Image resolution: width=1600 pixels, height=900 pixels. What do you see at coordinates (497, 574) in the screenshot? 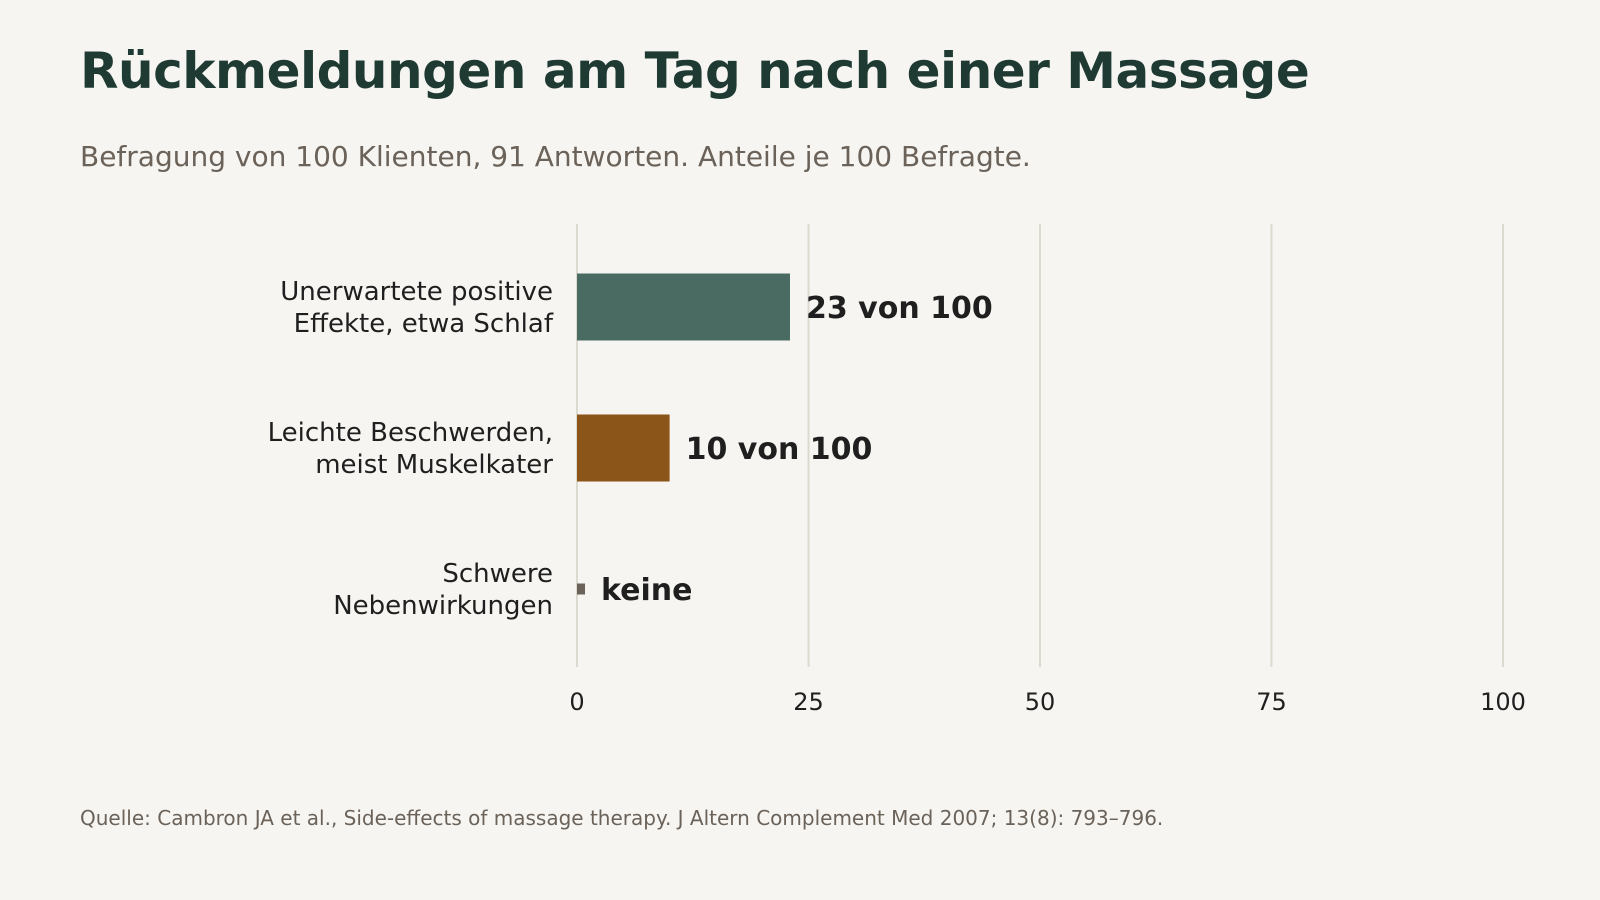
I see `category-label: Schwere` at bounding box center [497, 574].